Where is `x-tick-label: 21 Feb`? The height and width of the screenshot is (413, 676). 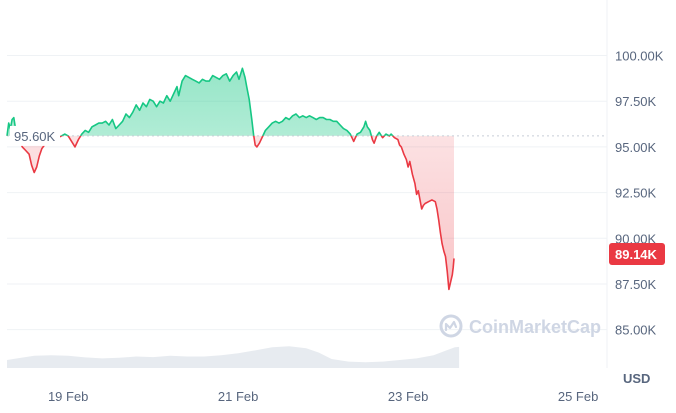 x-tick-label: 21 Feb is located at coordinates (238, 396).